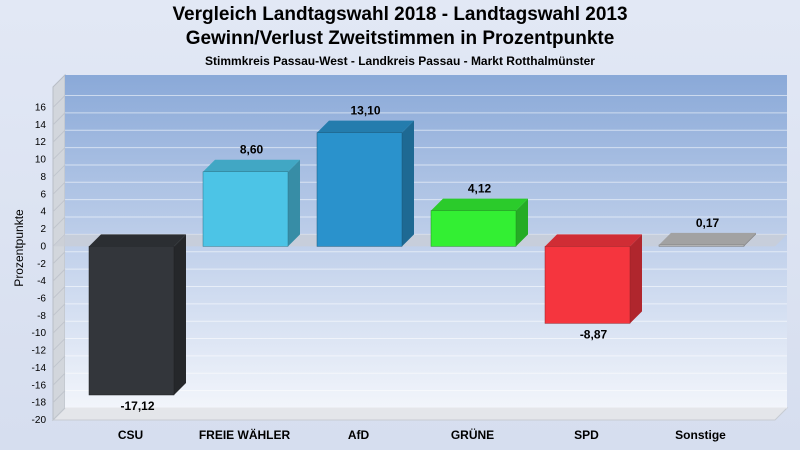  What do you see at coordinates (130, 435) in the screenshot?
I see `x-tick-label: CSU` at bounding box center [130, 435].